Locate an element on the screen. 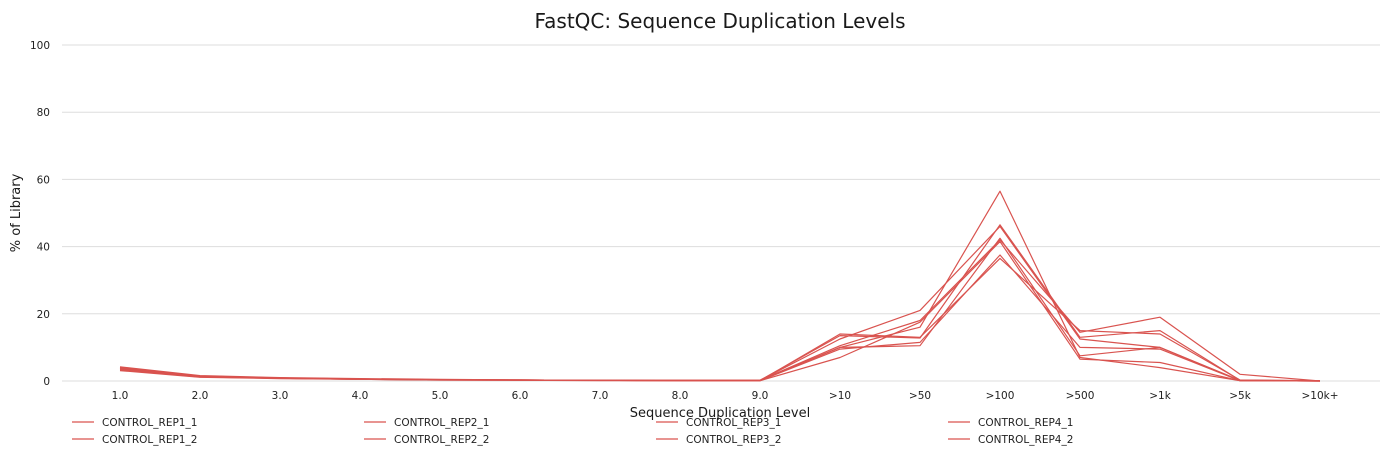 The image size is (1389, 460). x-tick-label: 3.0 is located at coordinates (280, 396).